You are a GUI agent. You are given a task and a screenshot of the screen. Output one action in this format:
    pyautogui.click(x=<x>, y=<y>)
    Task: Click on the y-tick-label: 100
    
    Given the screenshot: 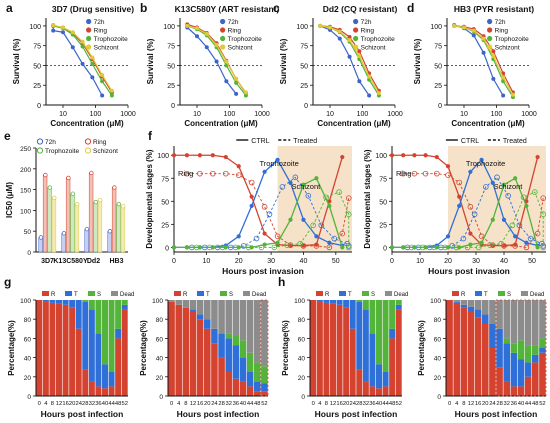 What is the action you would take?
    pyautogui.click(x=35, y=27)
    